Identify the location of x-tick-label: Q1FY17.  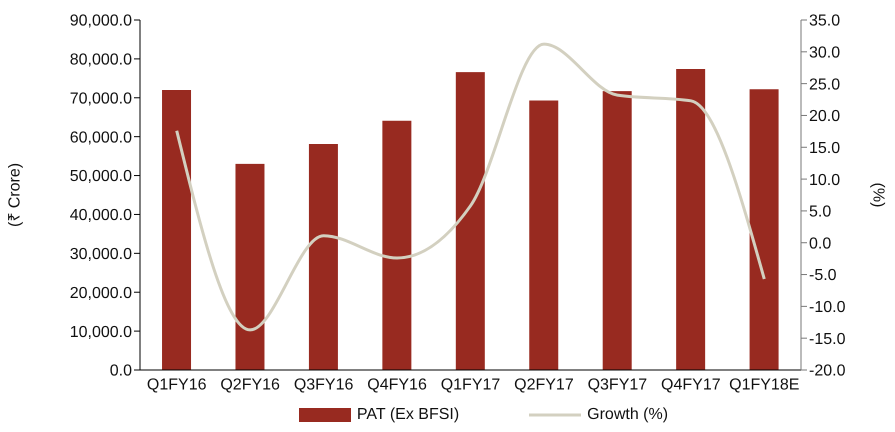
(470, 385).